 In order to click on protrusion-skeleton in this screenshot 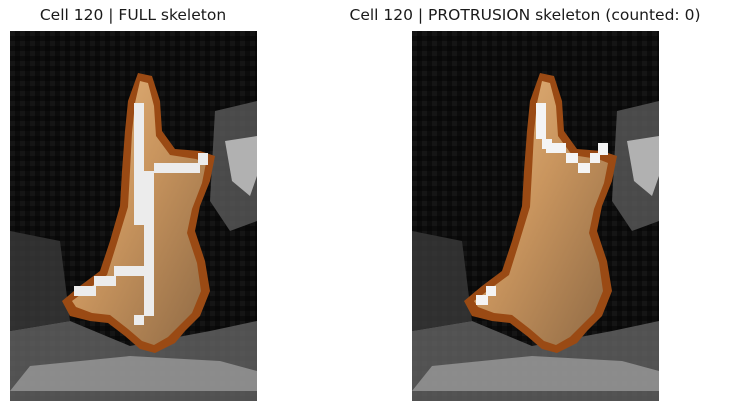, I will do `click(542, 204)`.